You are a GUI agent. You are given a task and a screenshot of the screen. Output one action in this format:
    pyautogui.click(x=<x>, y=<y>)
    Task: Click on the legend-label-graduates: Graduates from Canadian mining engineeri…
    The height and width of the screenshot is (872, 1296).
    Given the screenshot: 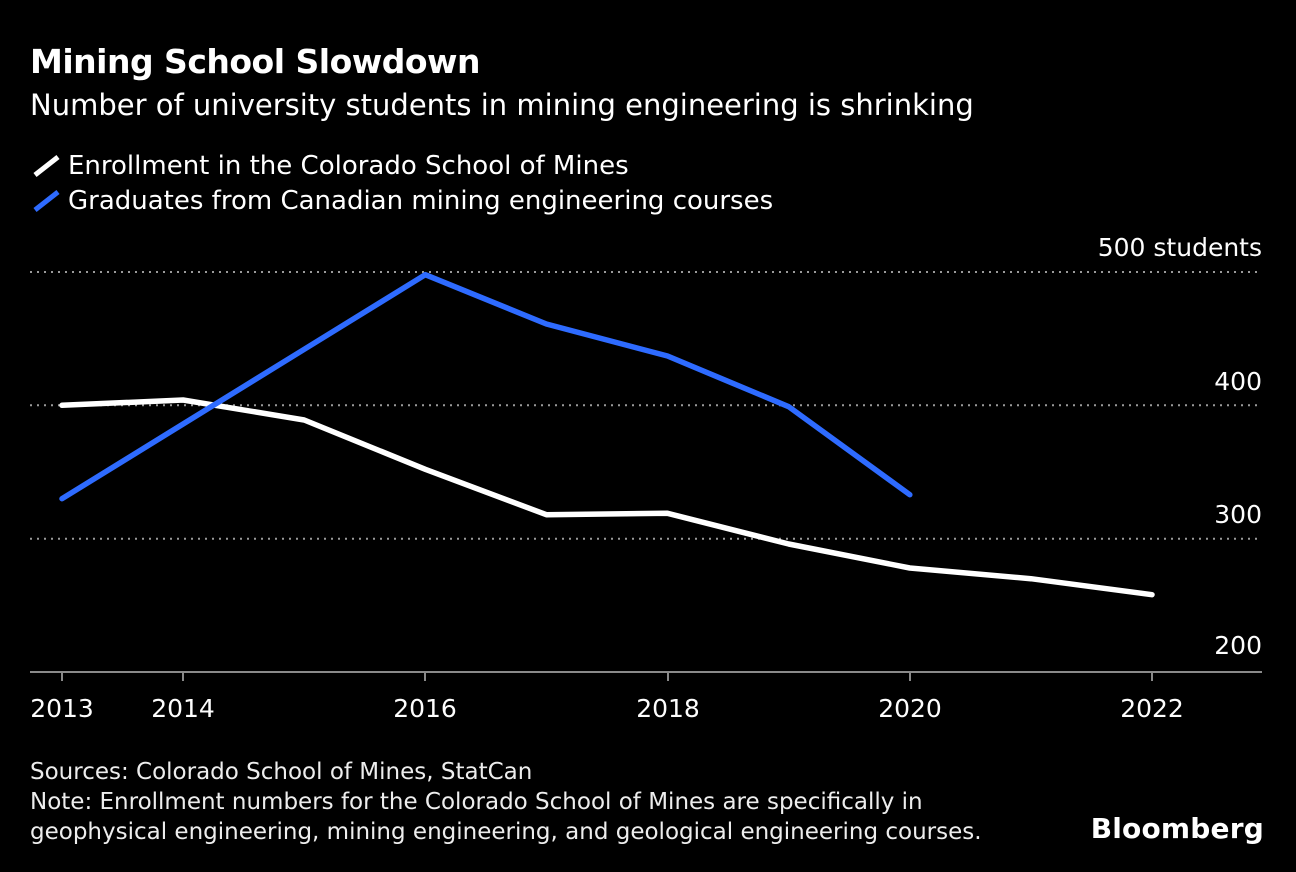 What is the action you would take?
    pyautogui.click(x=421, y=200)
    